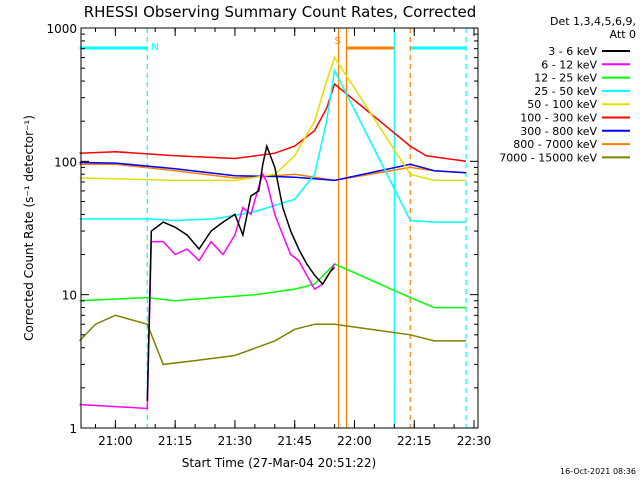  What do you see at coordinates (154, 47) in the screenshot?
I see `flag-label-n: N` at bounding box center [154, 47].